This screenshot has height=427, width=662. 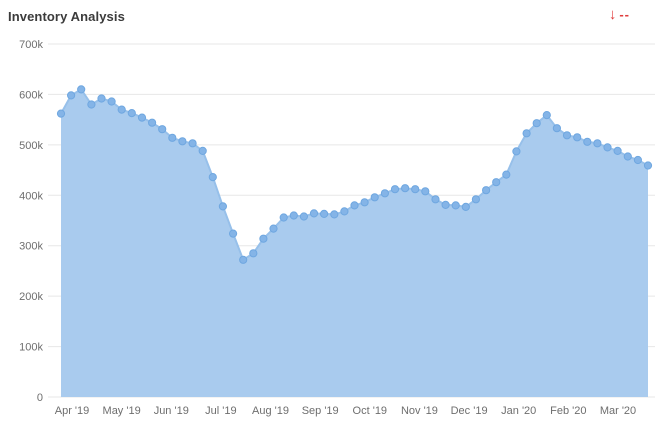 I want to click on y-axis-tick-label: 100k, so click(x=31, y=348).